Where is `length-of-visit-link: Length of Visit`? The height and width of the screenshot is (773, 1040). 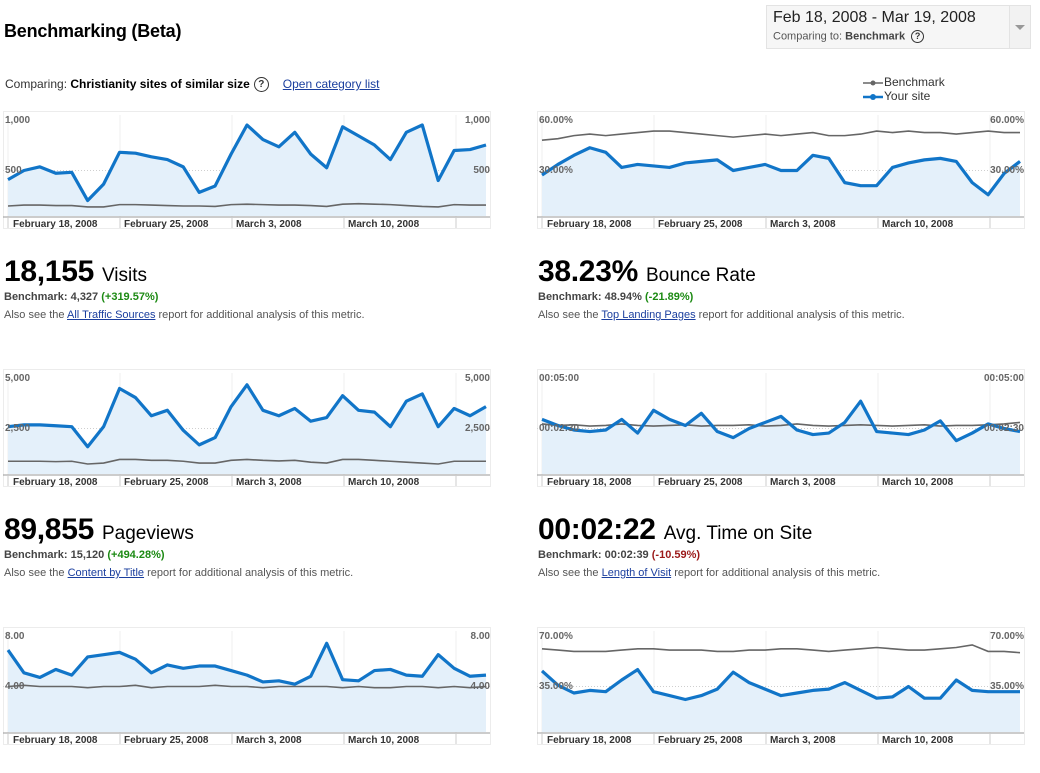 length-of-visit-link: Length of Visit is located at coordinates (636, 573).